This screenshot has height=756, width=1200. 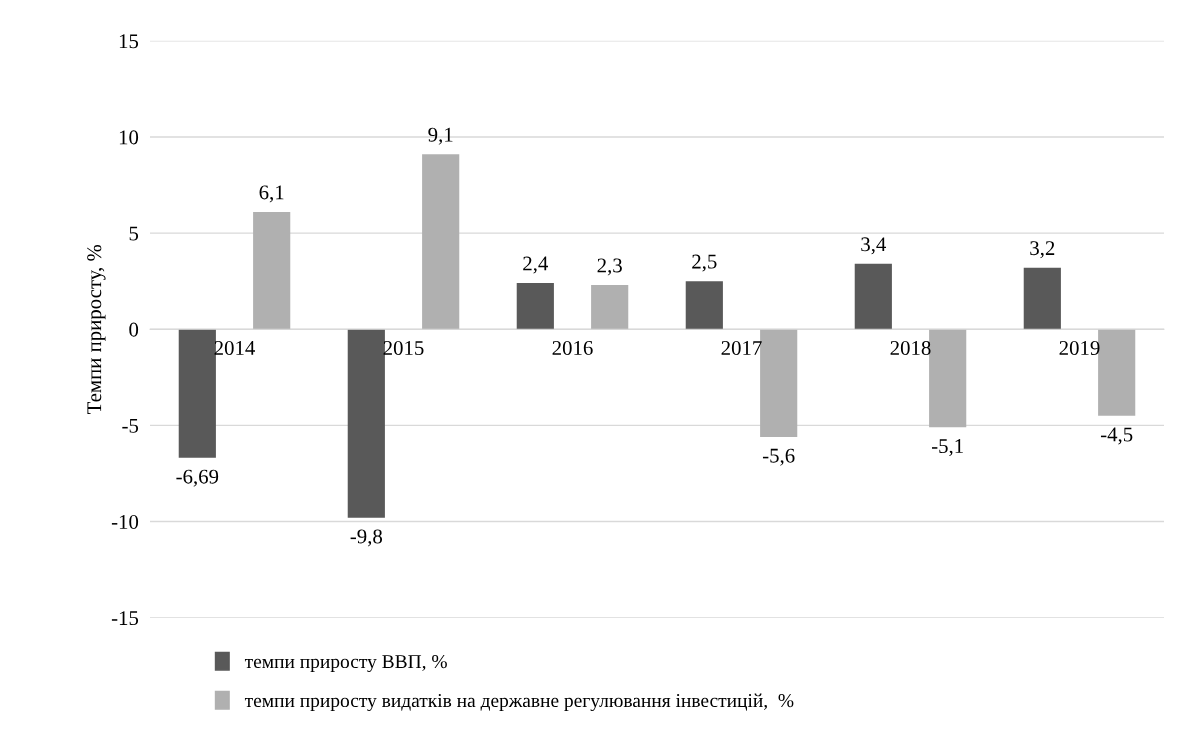 What do you see at coordinates (129, 137) in the screenshot?
I see `y-tick-label: 10` at bounding box center [129, 137].